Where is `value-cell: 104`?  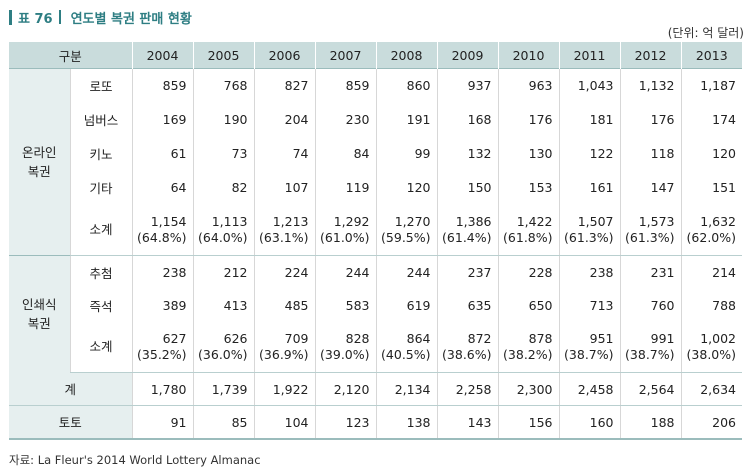
value-cell: 104 is located at coordinates (284, 422).